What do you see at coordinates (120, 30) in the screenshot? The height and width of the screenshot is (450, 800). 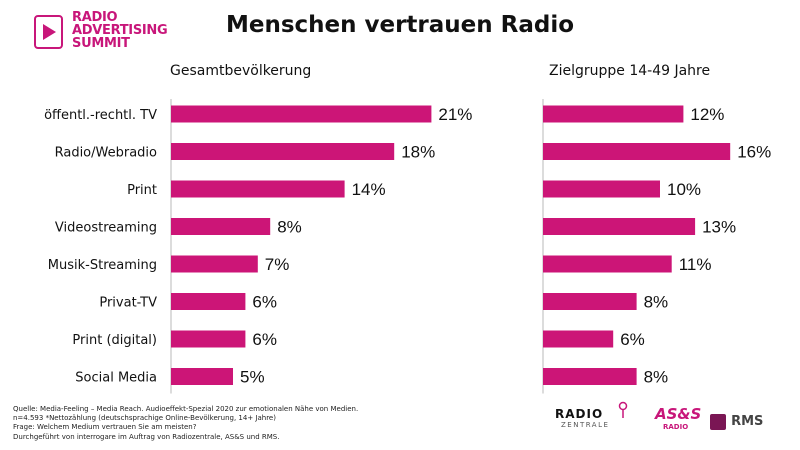 I see `logo-line-2: ADVERTISING` at bounding box center [120, 30].